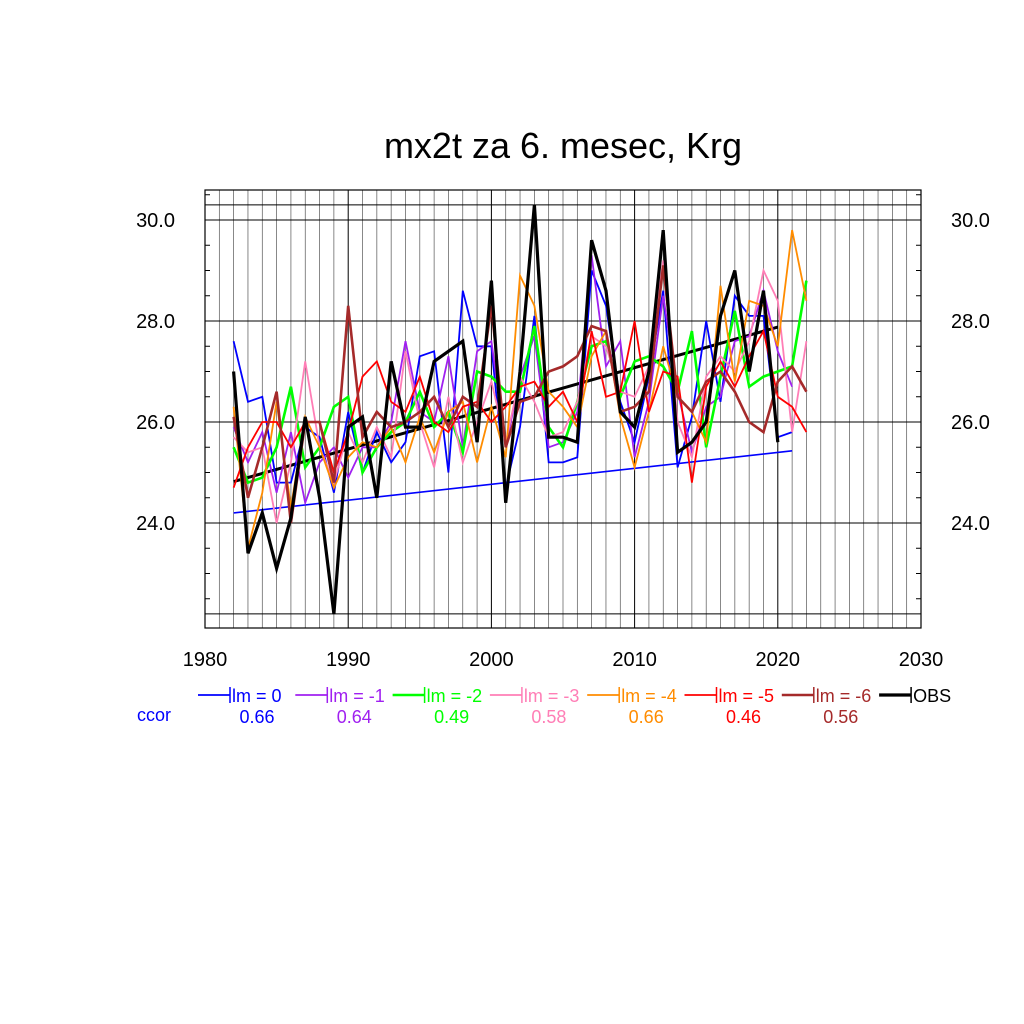 This screenshot has height=1024, width=1024. What do you see at coordinates (548, 717) in the screenshot?
I see `legend-ccor-value: 0.58` at bounding box center [548, 717].